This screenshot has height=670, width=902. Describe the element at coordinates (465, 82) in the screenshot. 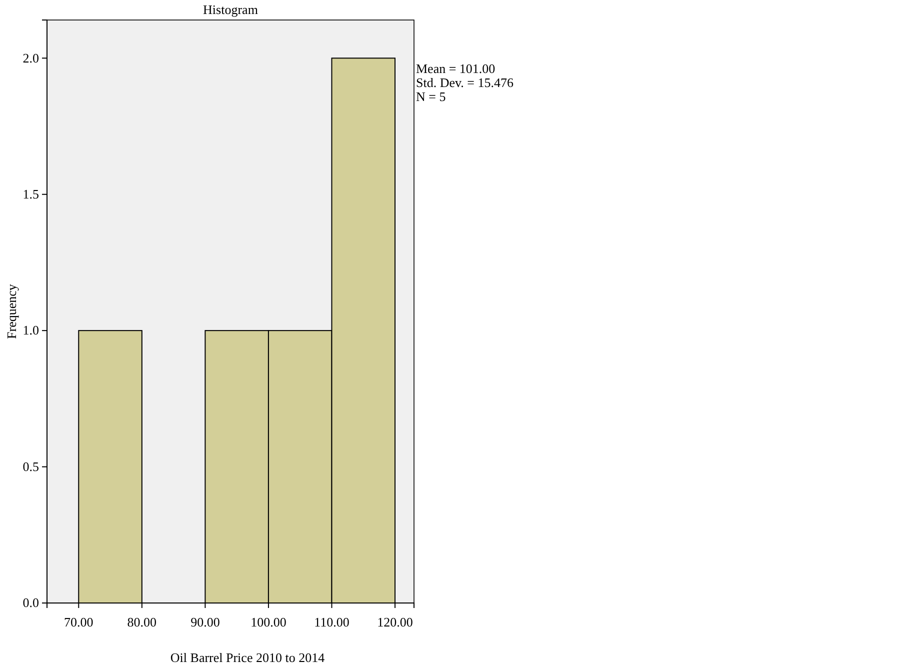

I see `text: Std. Dev. = 15.476` at that location.